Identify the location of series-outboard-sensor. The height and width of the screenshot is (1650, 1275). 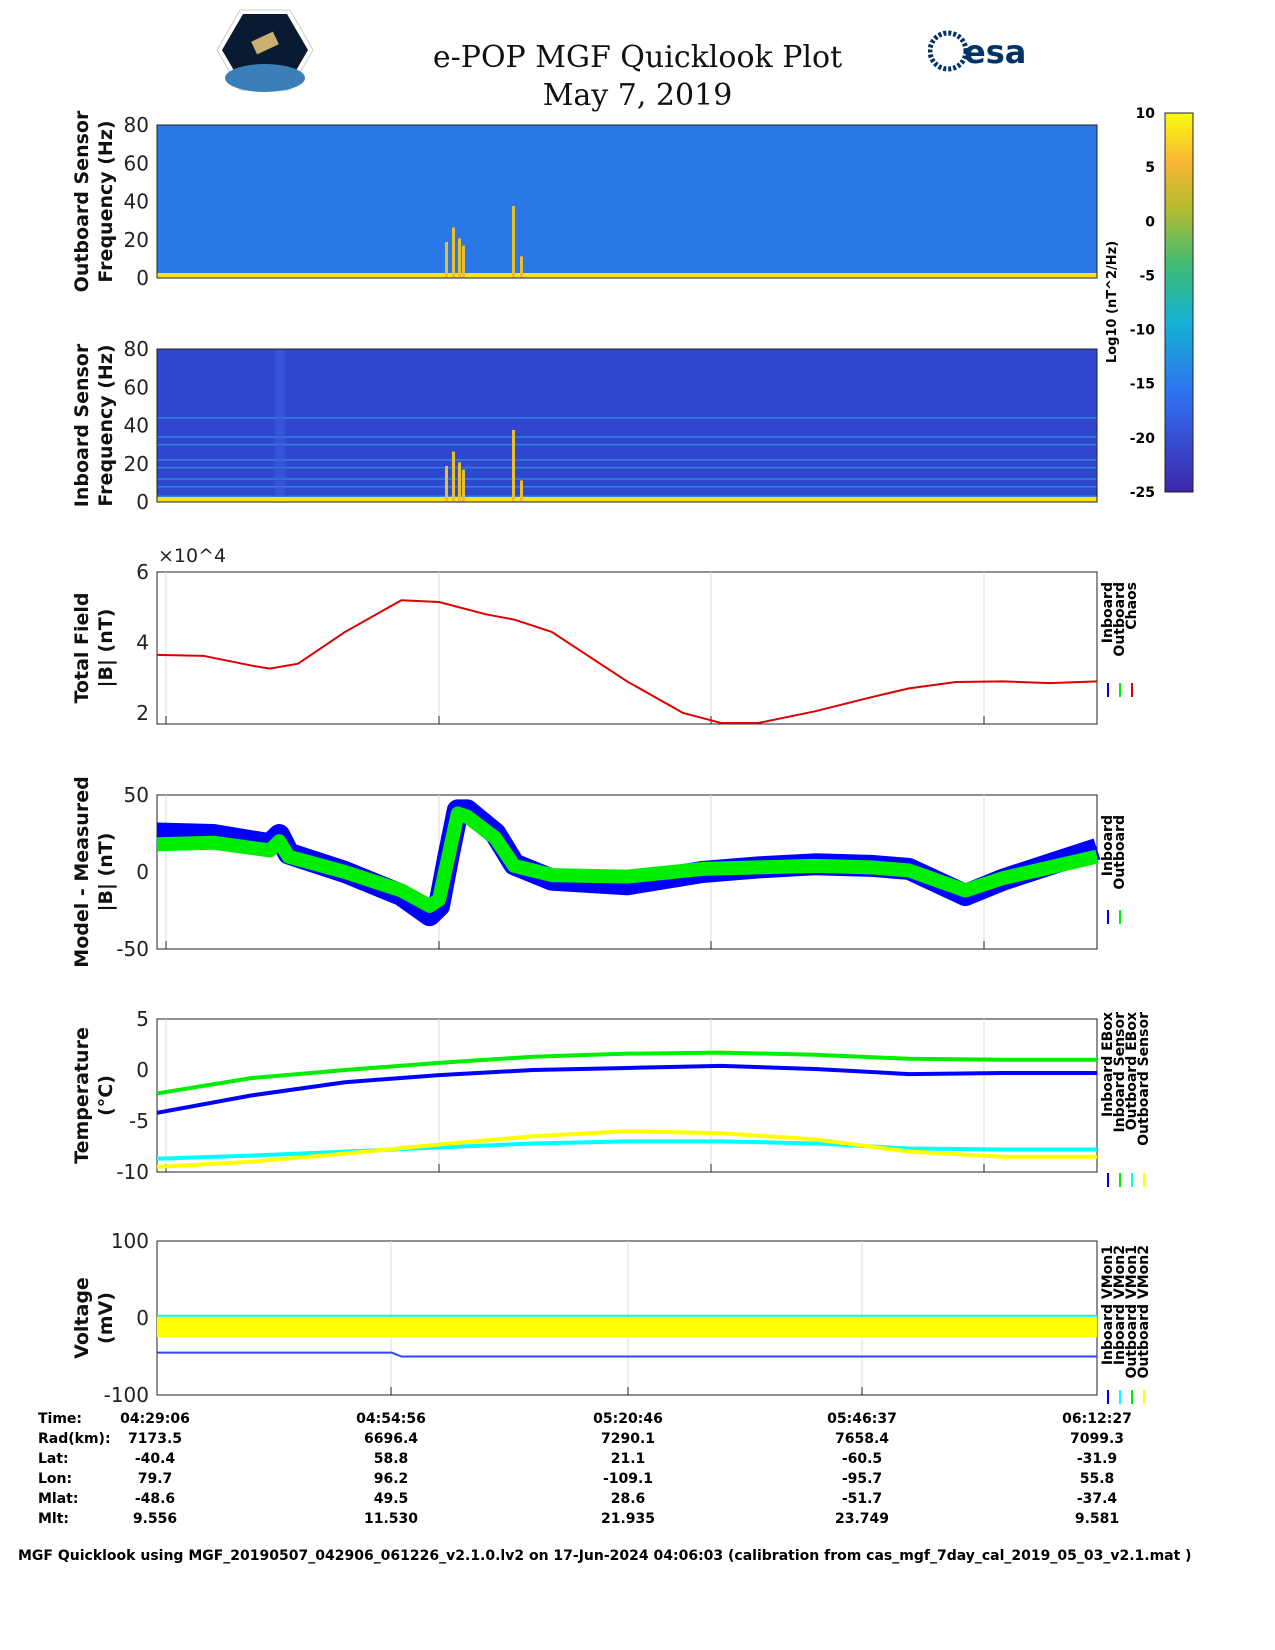
(626, 1149).